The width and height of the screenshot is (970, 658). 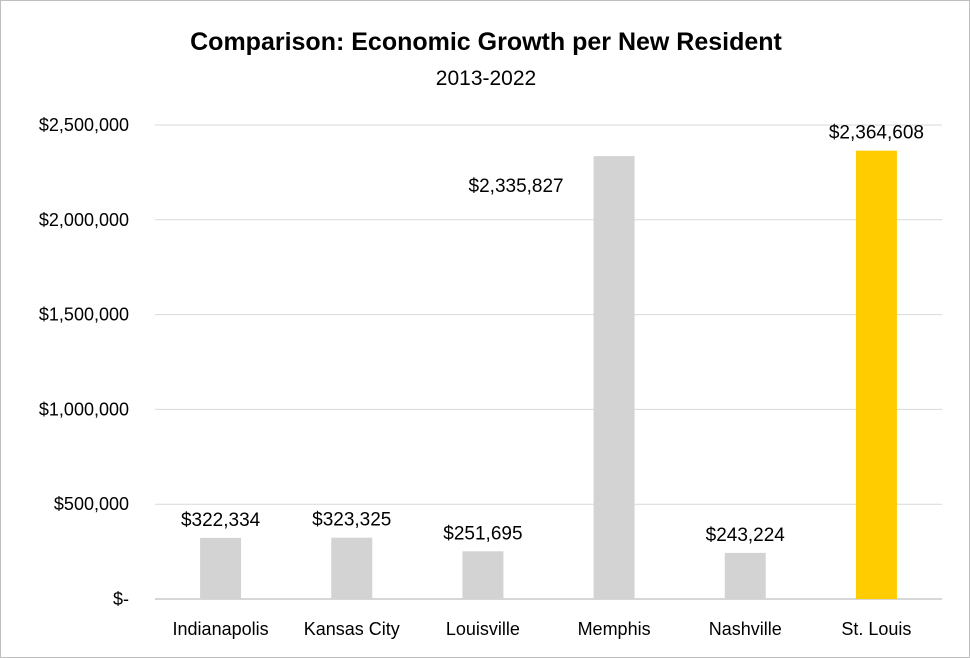 What do you see at coordinates (876, 629) in the screenshot?
I see `x-tick-label: St. Louis` at bounding box center [876, 629].